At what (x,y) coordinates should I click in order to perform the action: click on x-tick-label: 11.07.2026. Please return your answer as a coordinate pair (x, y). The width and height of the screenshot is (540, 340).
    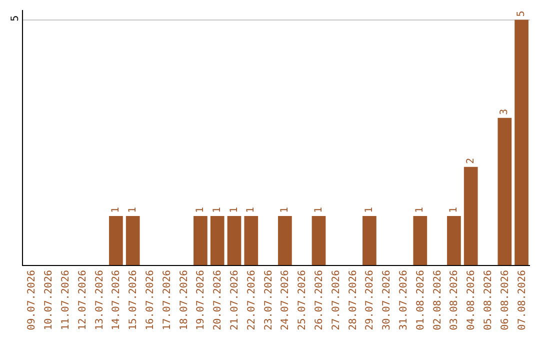
    Looking at the image, I should click on (66, 300).